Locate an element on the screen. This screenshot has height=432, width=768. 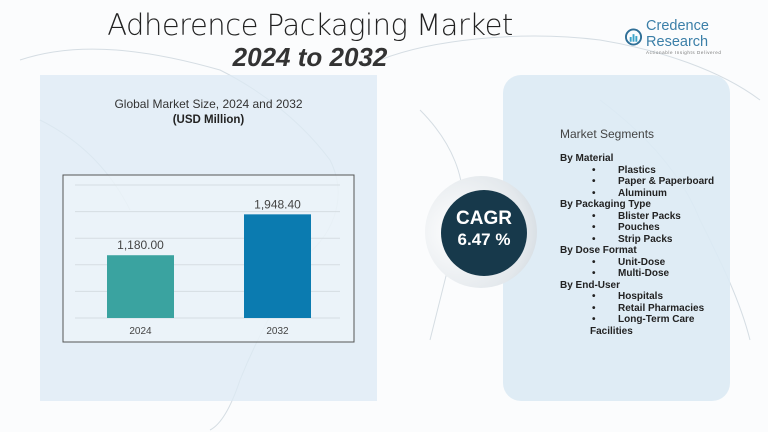
page-title: Adherence Packaging Market is located at coordinates (310, 25).